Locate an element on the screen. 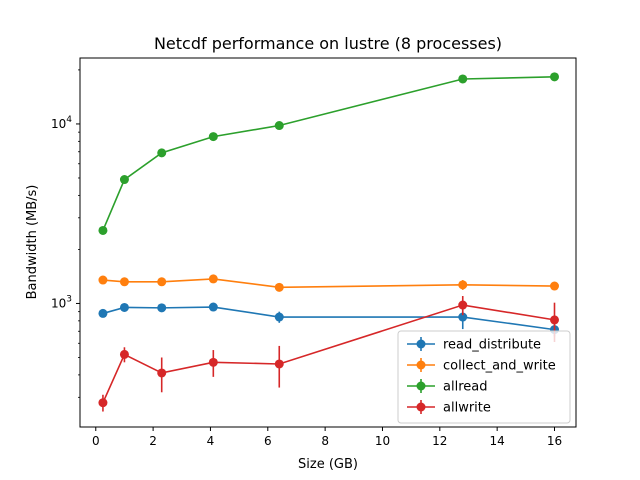  legend-label: collect_and_write is located at coordinates (499, 366).